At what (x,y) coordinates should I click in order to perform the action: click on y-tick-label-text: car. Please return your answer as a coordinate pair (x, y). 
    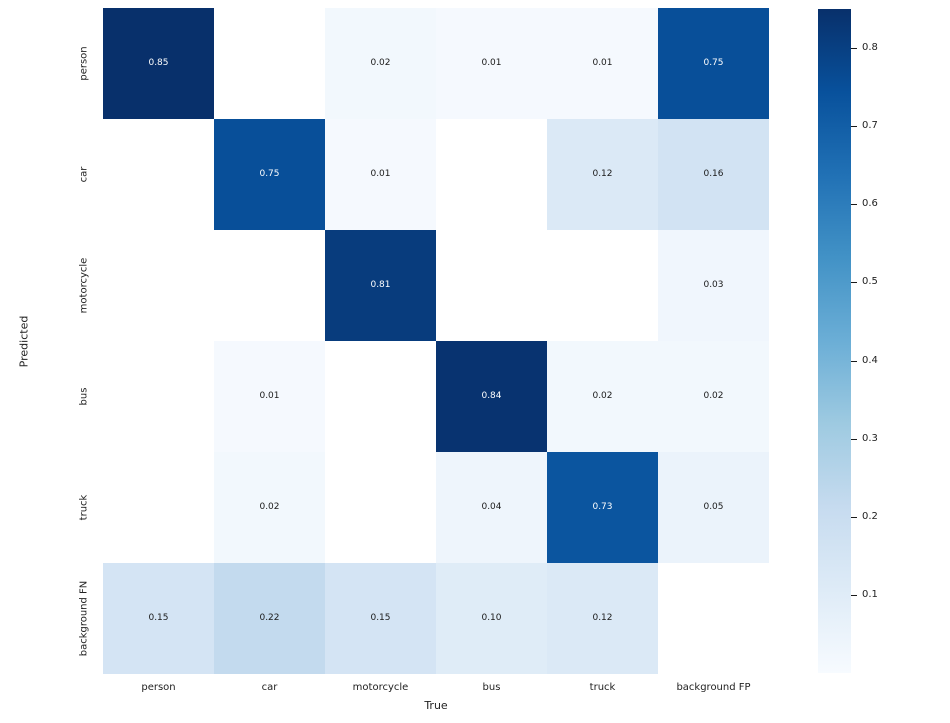
    Looking at the image, I should click on (84, 174).